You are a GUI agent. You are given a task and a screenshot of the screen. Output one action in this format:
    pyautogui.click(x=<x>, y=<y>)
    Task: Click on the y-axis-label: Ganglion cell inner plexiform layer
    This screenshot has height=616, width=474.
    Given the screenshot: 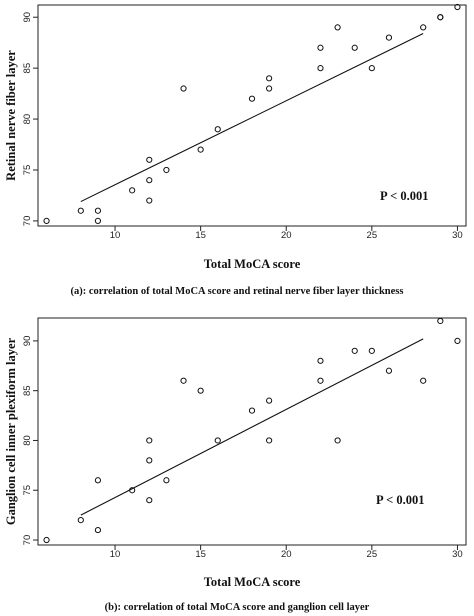 What is the action you would take?
    pyautogui.click(x=11, y=431)
    